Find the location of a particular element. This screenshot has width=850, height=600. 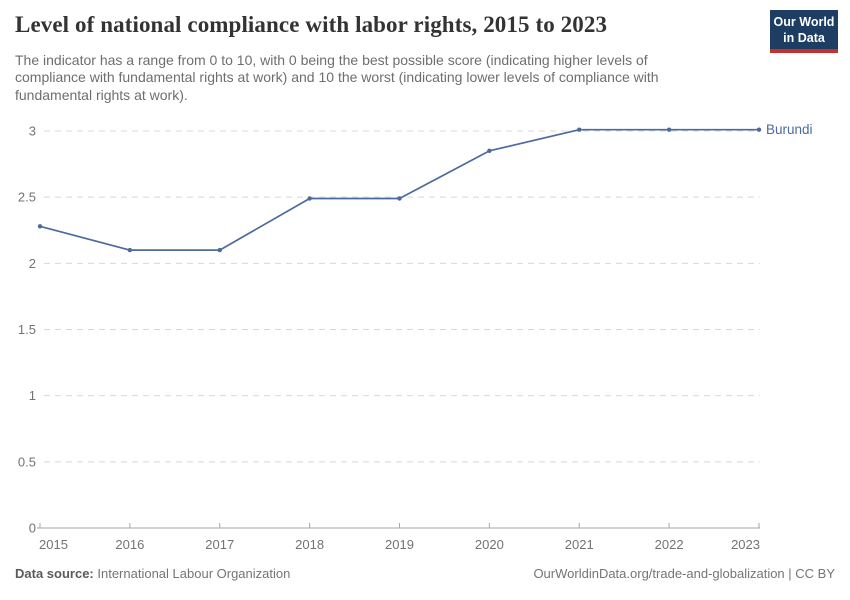

data-source-value: International Labour Organization is located at coordinates (194, 573).